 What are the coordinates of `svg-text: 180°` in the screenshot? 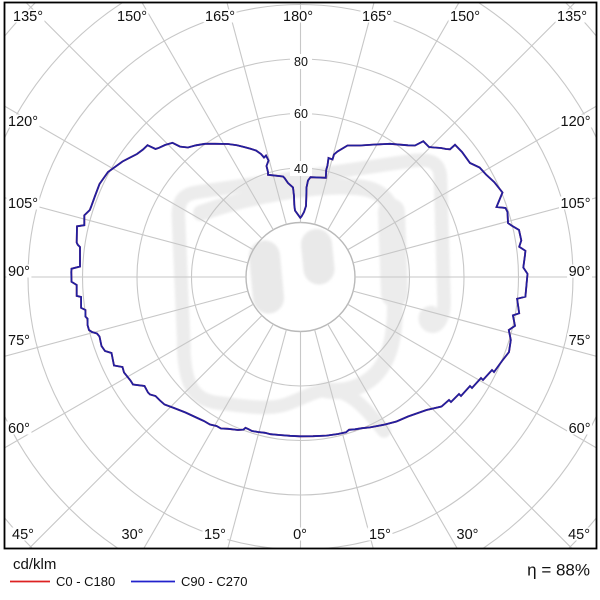 It's located at (298, 17).